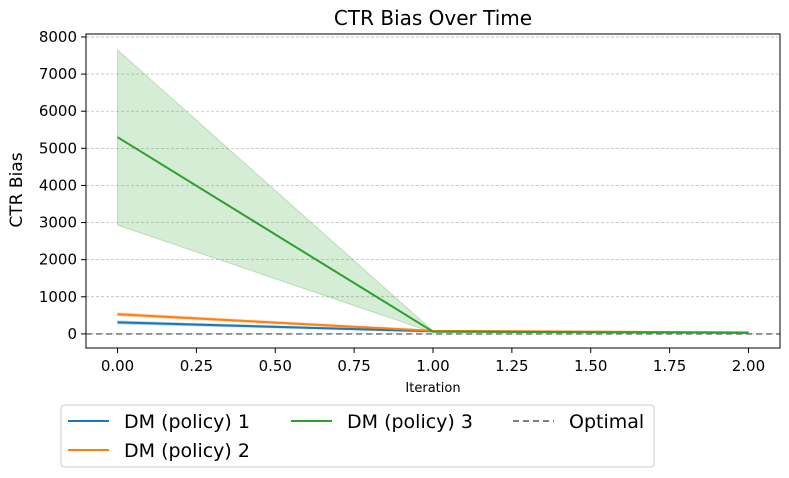 Image resolution: width=789 pixels, height=478 pixels. I want to click on y-tick-label: 2000, so click(58, 260).